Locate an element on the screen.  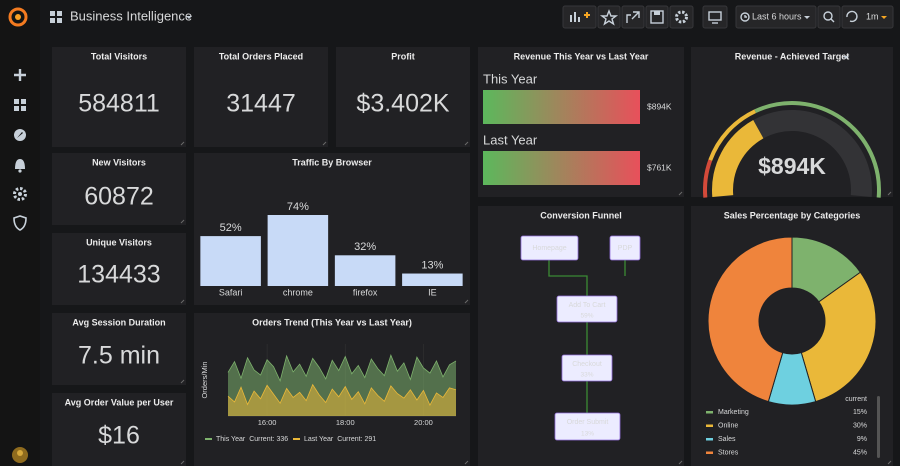
gauge-track is located at coordinates (812, 153).